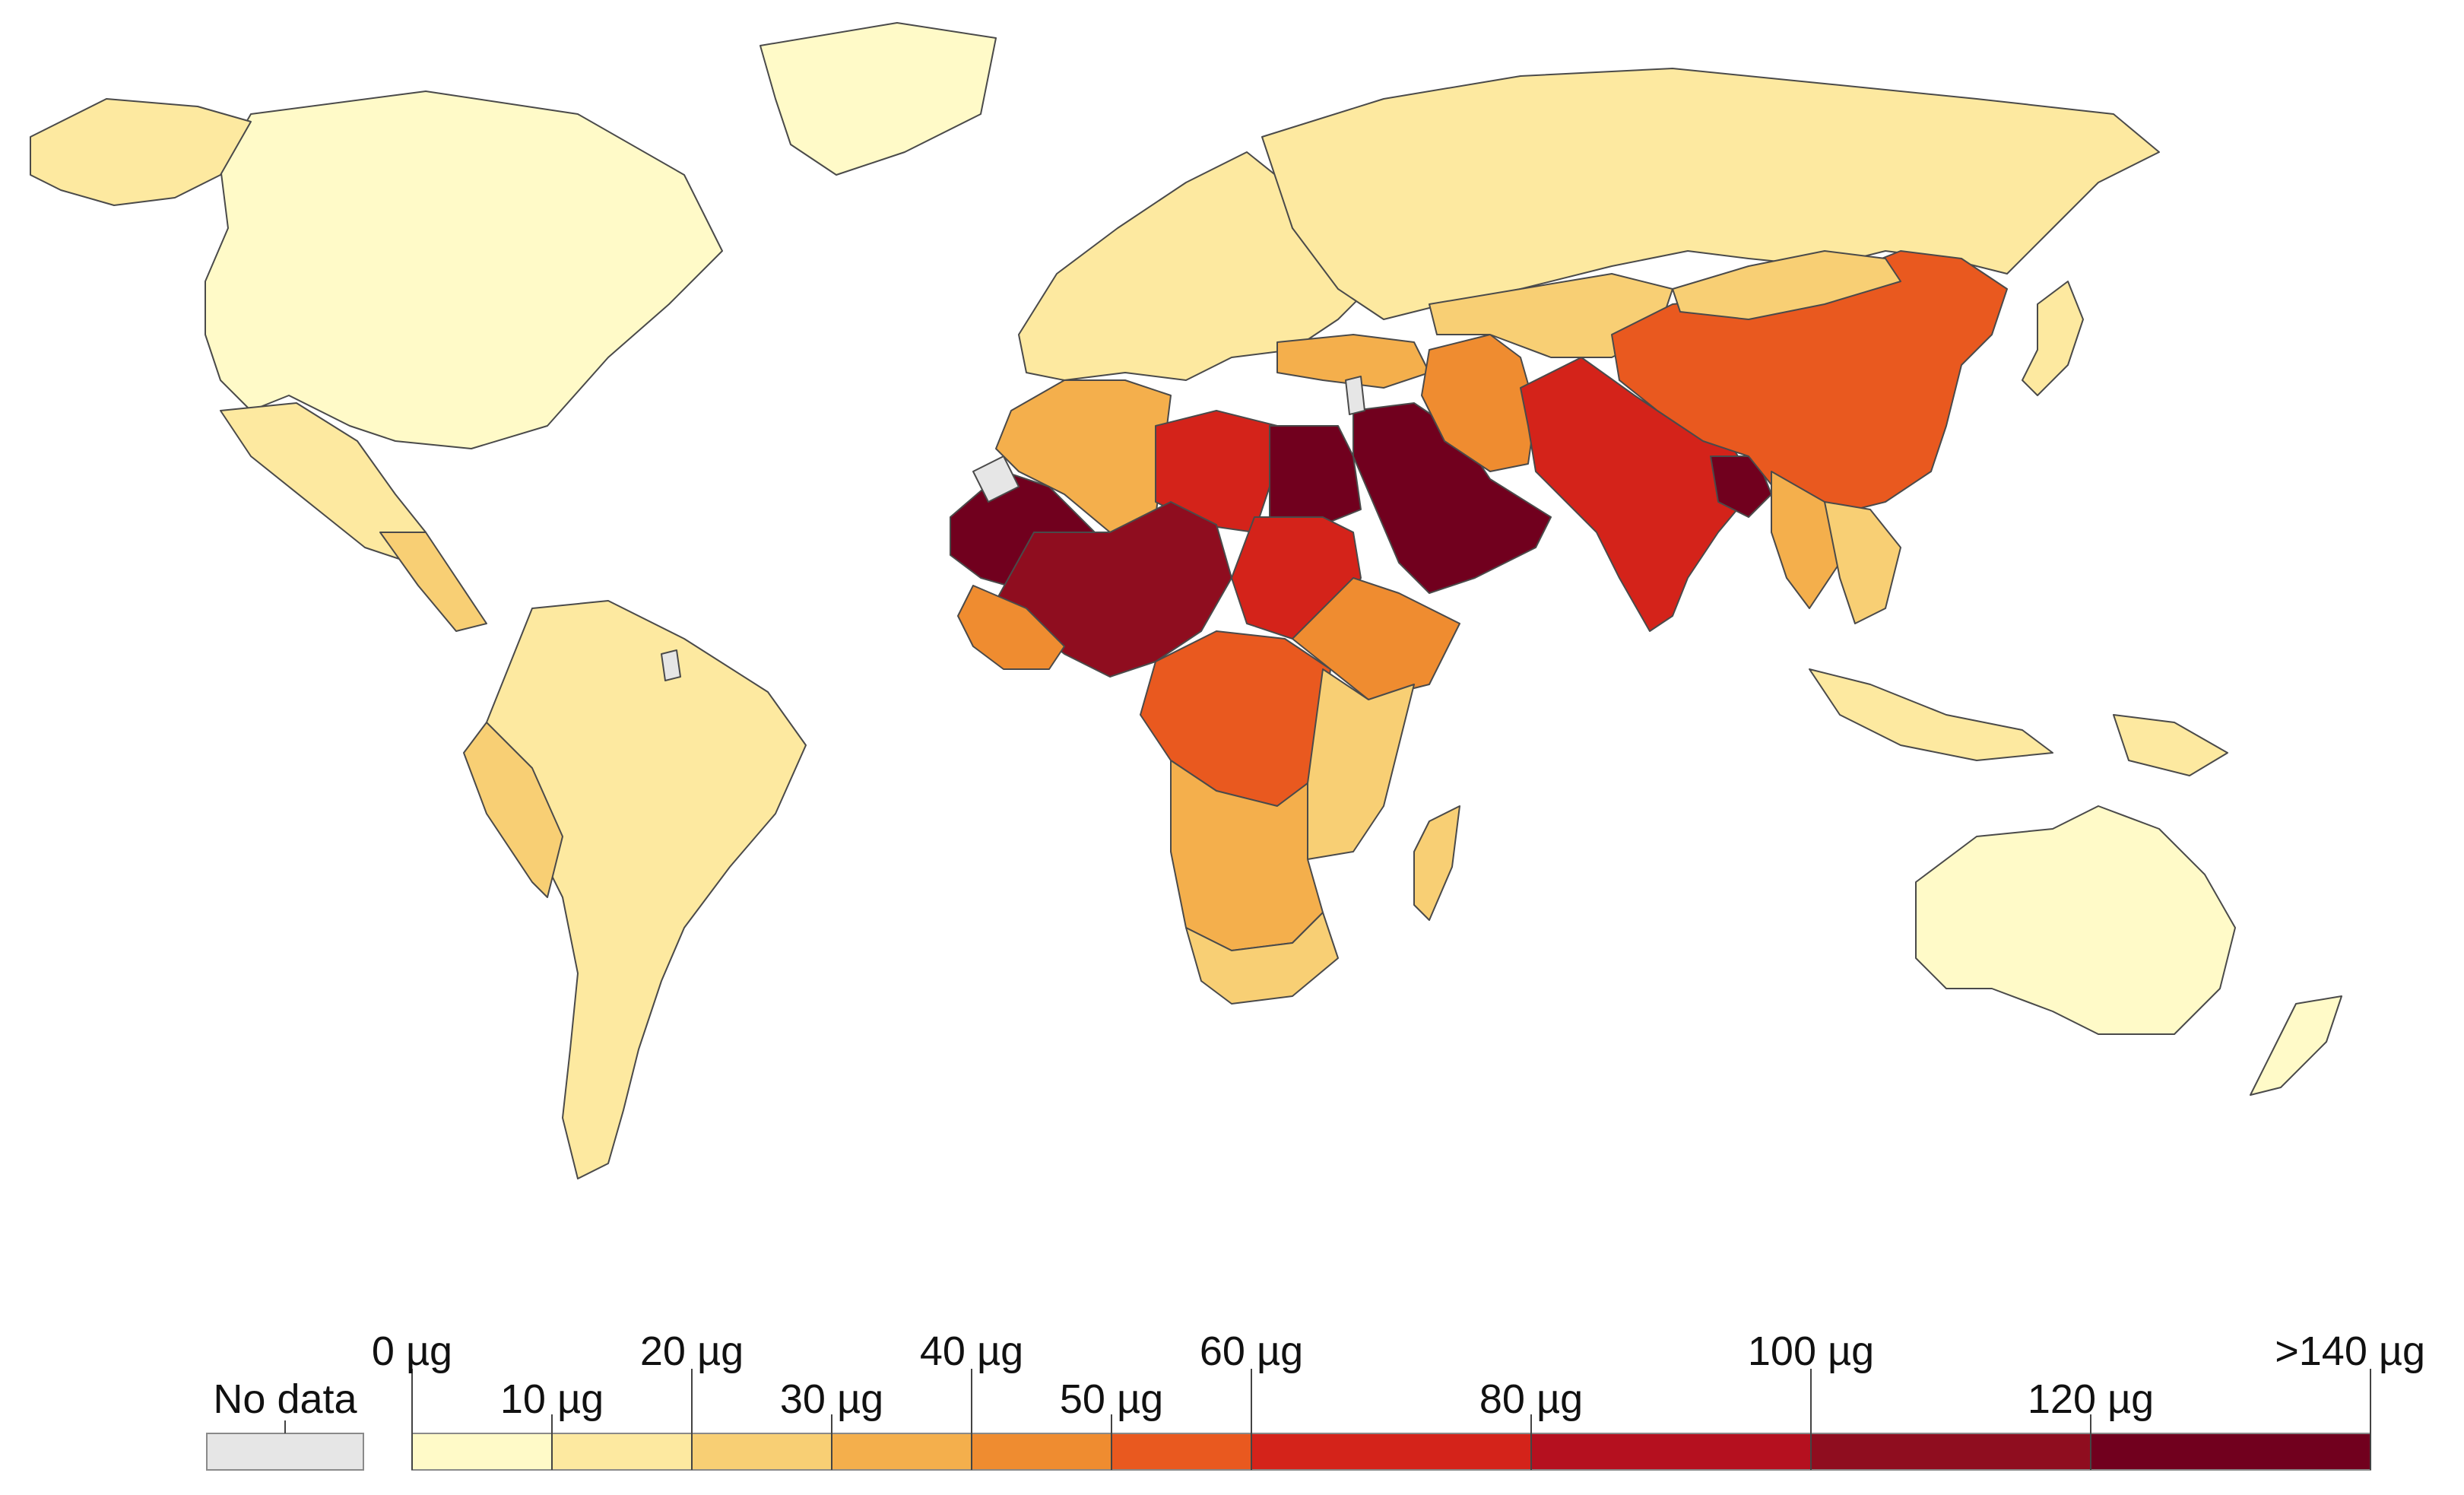  What do you see at coordinates (2091, 1399) in the screenshot?
I see `legend-label-bottom: 120 µg` at bounding box center [2091, 1399].